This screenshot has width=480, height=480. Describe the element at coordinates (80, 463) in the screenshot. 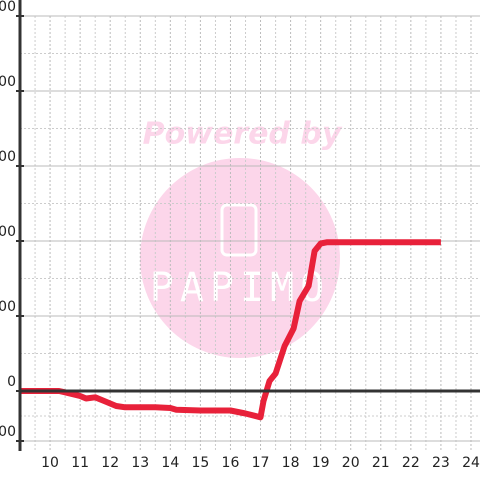

I see `x-tick-label: 11` at that location.